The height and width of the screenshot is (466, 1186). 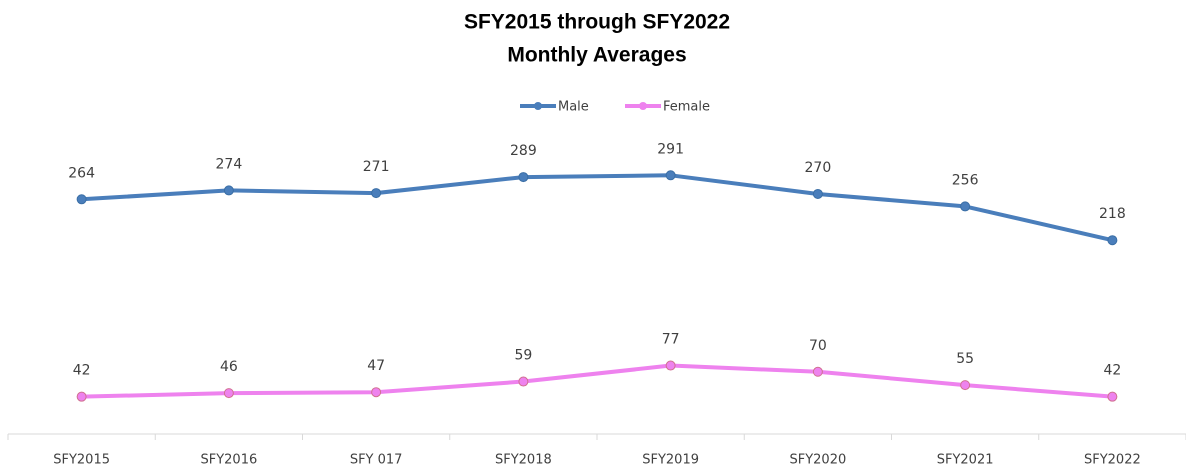 I want to click on x-tick-label: SFY 017, so click(x=376, y=459).